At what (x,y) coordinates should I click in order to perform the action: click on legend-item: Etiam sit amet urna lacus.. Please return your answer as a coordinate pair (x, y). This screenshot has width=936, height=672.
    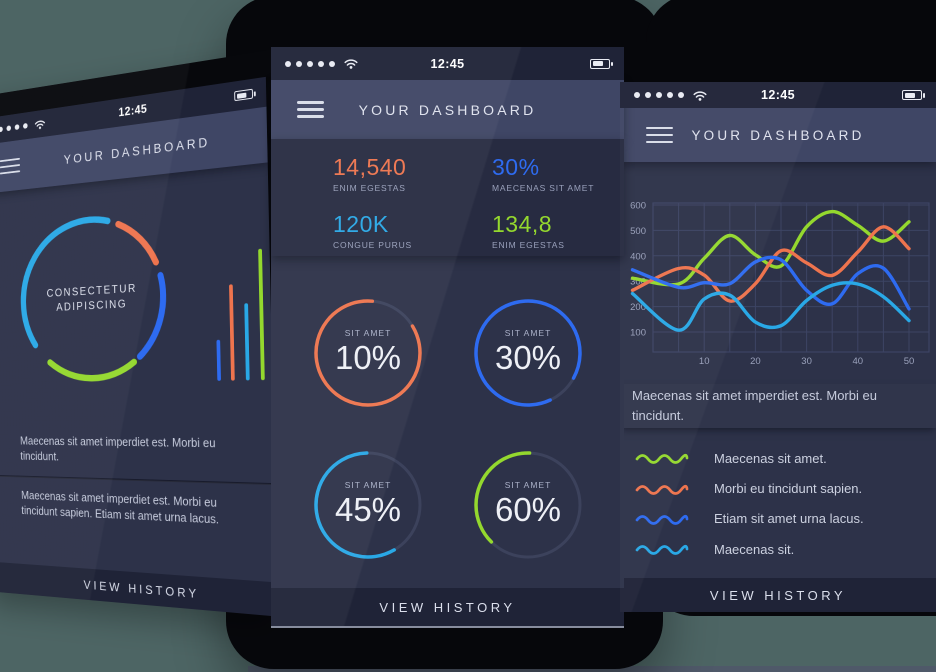
    Looking at the image, I should click on (778, 519).